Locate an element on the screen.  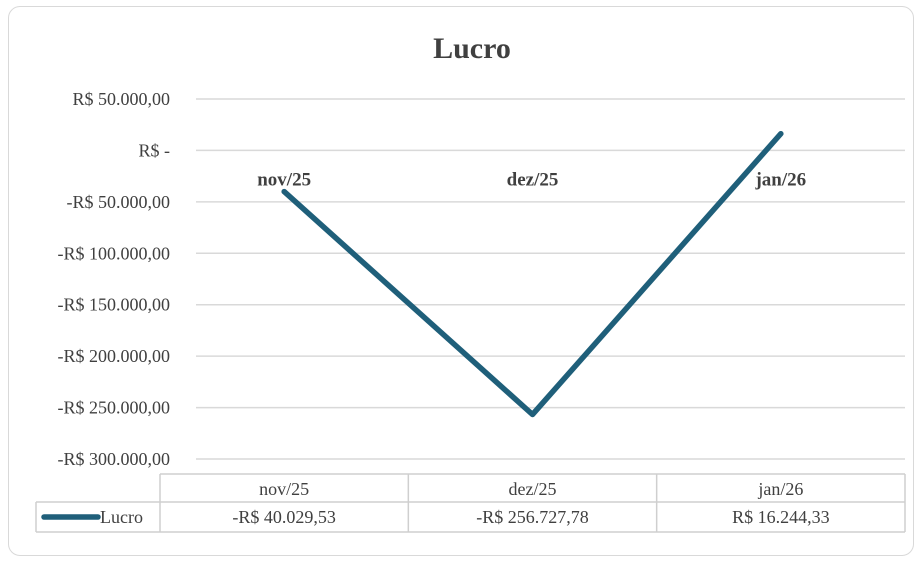
y-tick-label: -R$ 50.000,00 is located at coordinates (119, 202).